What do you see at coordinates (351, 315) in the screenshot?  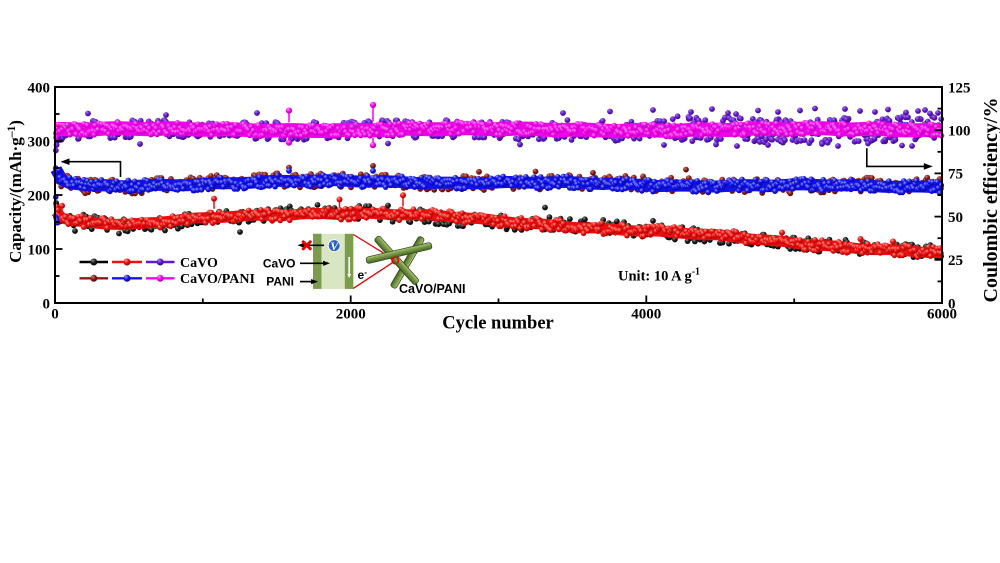 I see `svg-text: 2000` at bounding box center [351, 315].